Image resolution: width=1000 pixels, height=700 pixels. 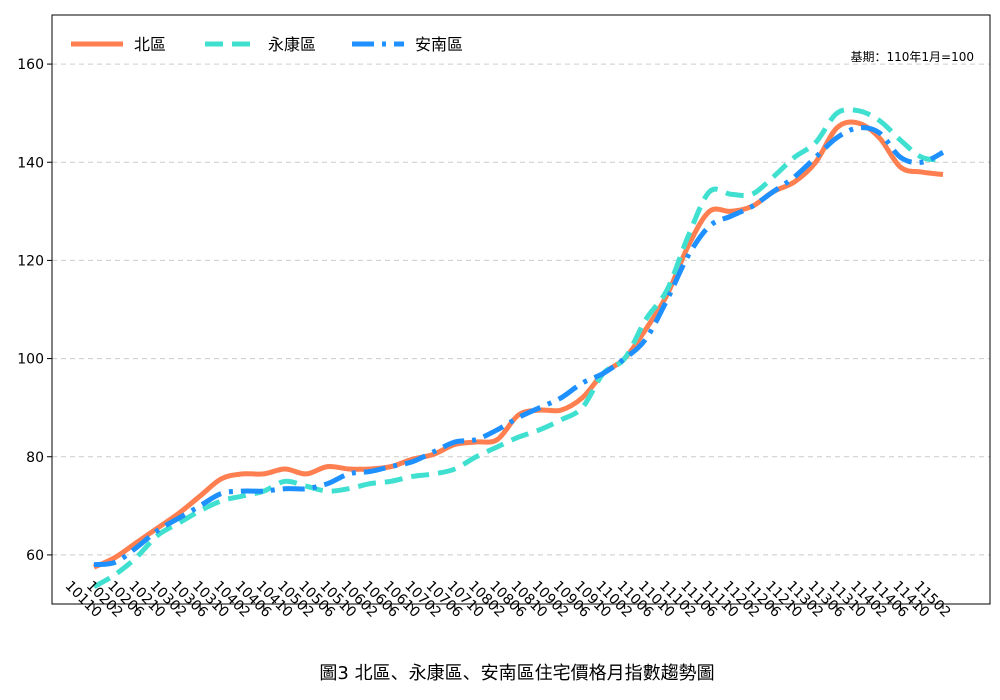 What do you see at coordinates (30, 261) in the screenshot?
I see `y-tick-label: 120` at bounding box center [30, 261].